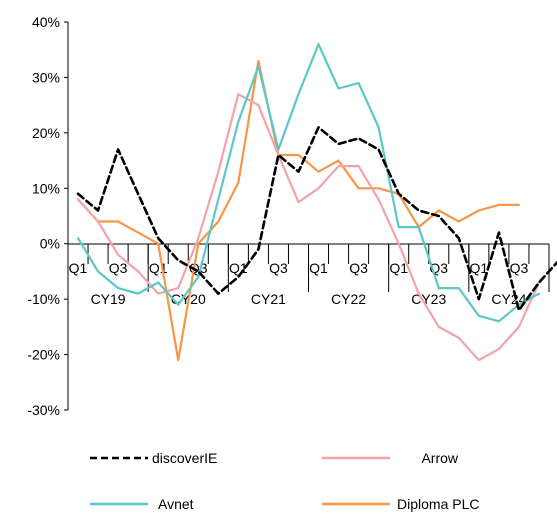 The width and height of the screenshot is (557, 524). Describe the element at coordinates (268, 299) in the screenshot. I see `x-year-label: CY21` at that location.